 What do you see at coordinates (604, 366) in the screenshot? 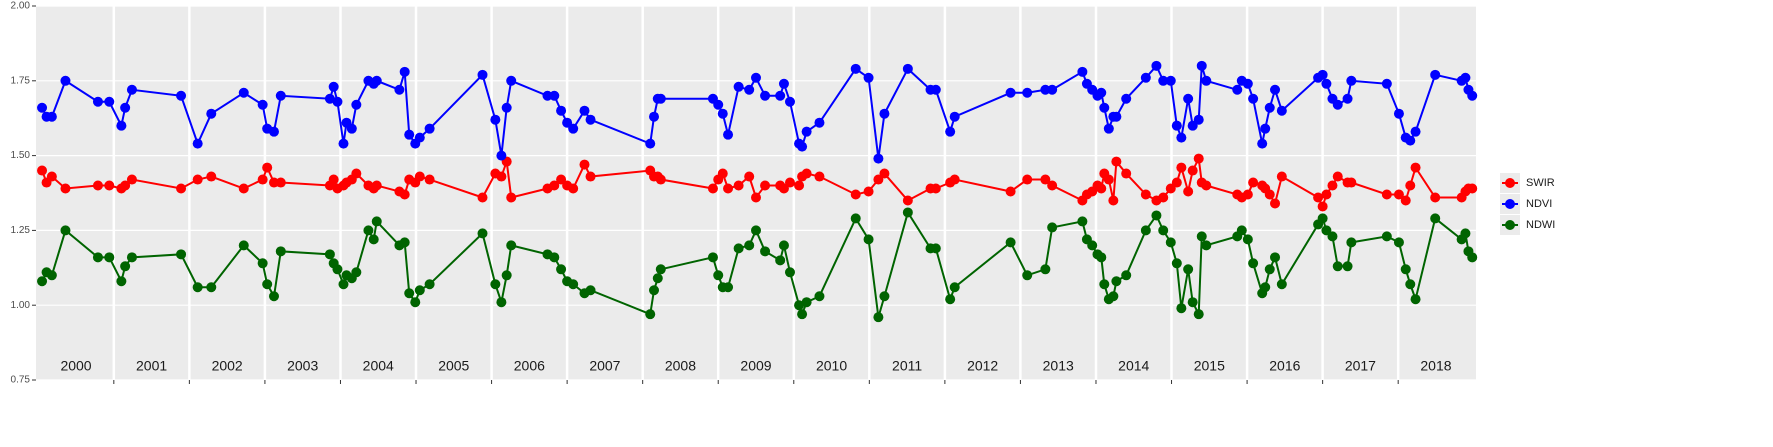
I see `year-label: 2007` at bounding box center [604, 366].